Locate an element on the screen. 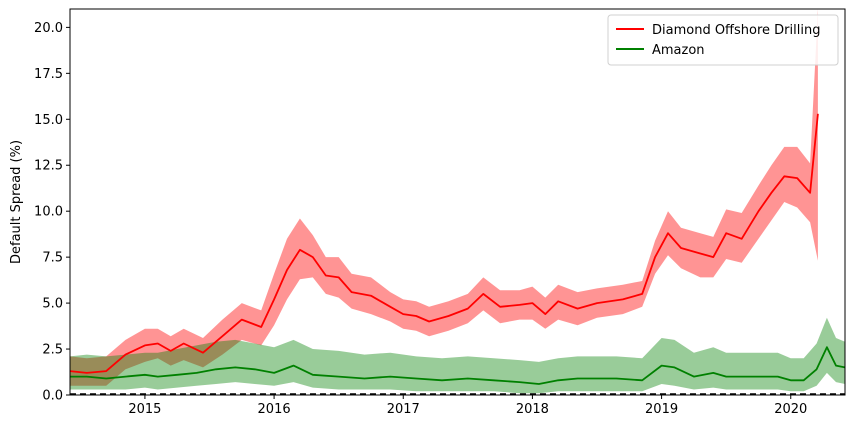  y-tick-label-1: 2.5 is located at coordinates (52, 350).